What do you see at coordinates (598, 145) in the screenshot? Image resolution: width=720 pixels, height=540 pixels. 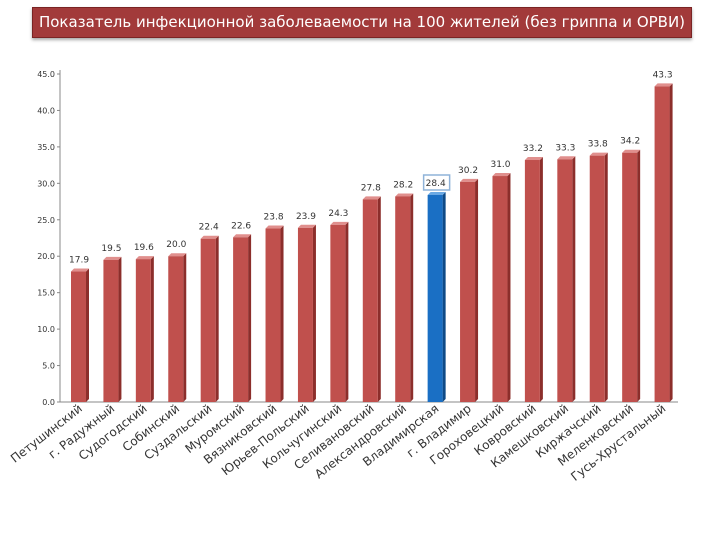 I see `data-label: 33.8` at bounding box center [598, 145].